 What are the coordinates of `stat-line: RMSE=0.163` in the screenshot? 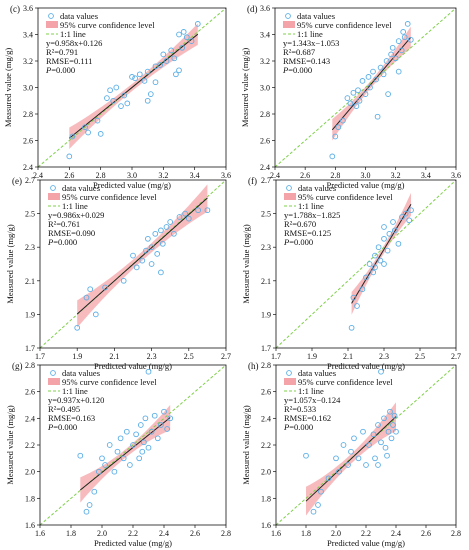 It's located at (71, 418).